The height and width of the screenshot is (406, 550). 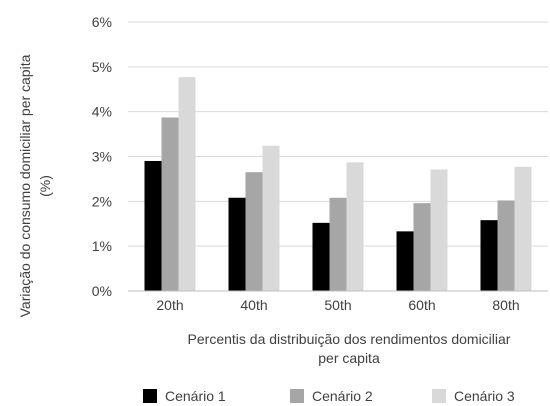 I want to click on bar-cen-rio-3-20th, so click(x=187, y=184).